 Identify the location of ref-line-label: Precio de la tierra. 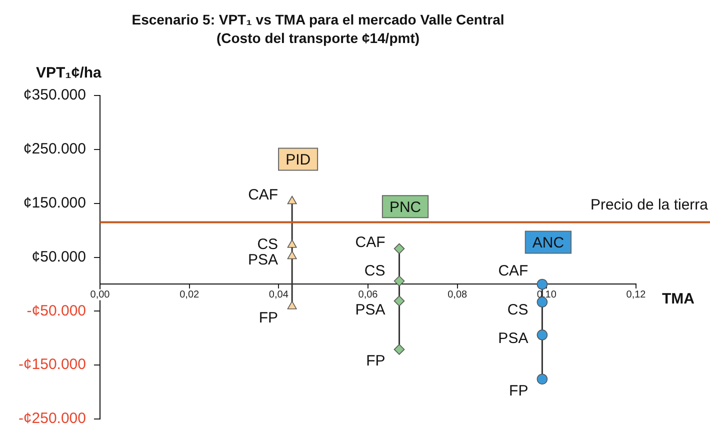
(649, 205).